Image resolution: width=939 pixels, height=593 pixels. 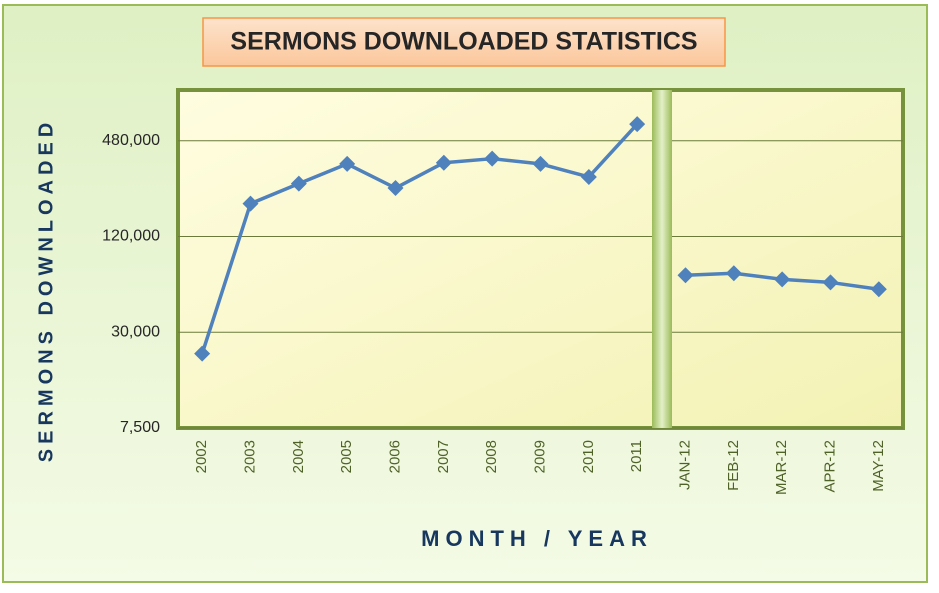 I want to click on x-tick-label: 2002, so click(x=201, y=456).